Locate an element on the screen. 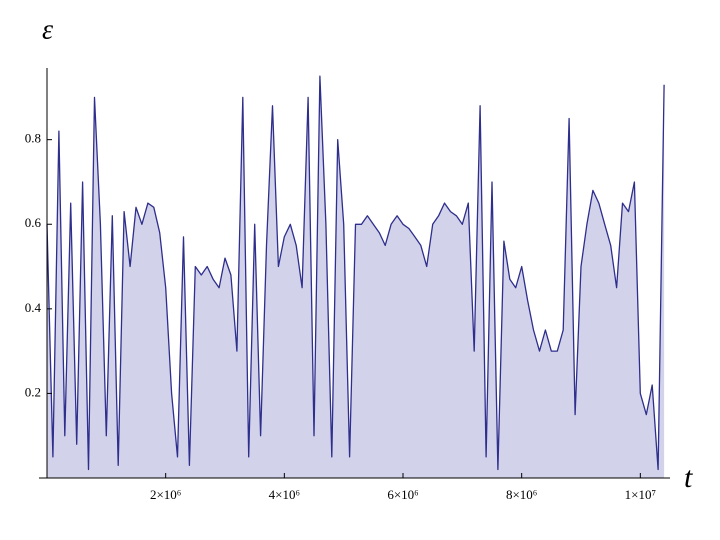 This screenshot has width=720, height=540. x-tick-label: 1×10⁷ is located at coordinates (640, 494).